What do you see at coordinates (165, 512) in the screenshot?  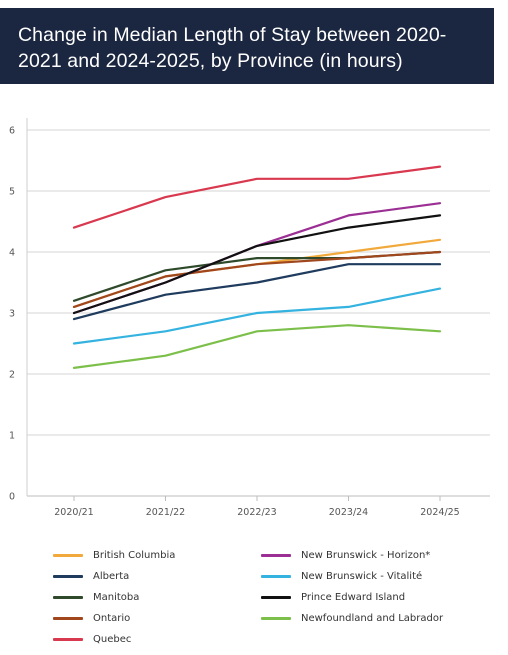 I see `x-tick-label: 2021/22` at bounding box center [165, 512].